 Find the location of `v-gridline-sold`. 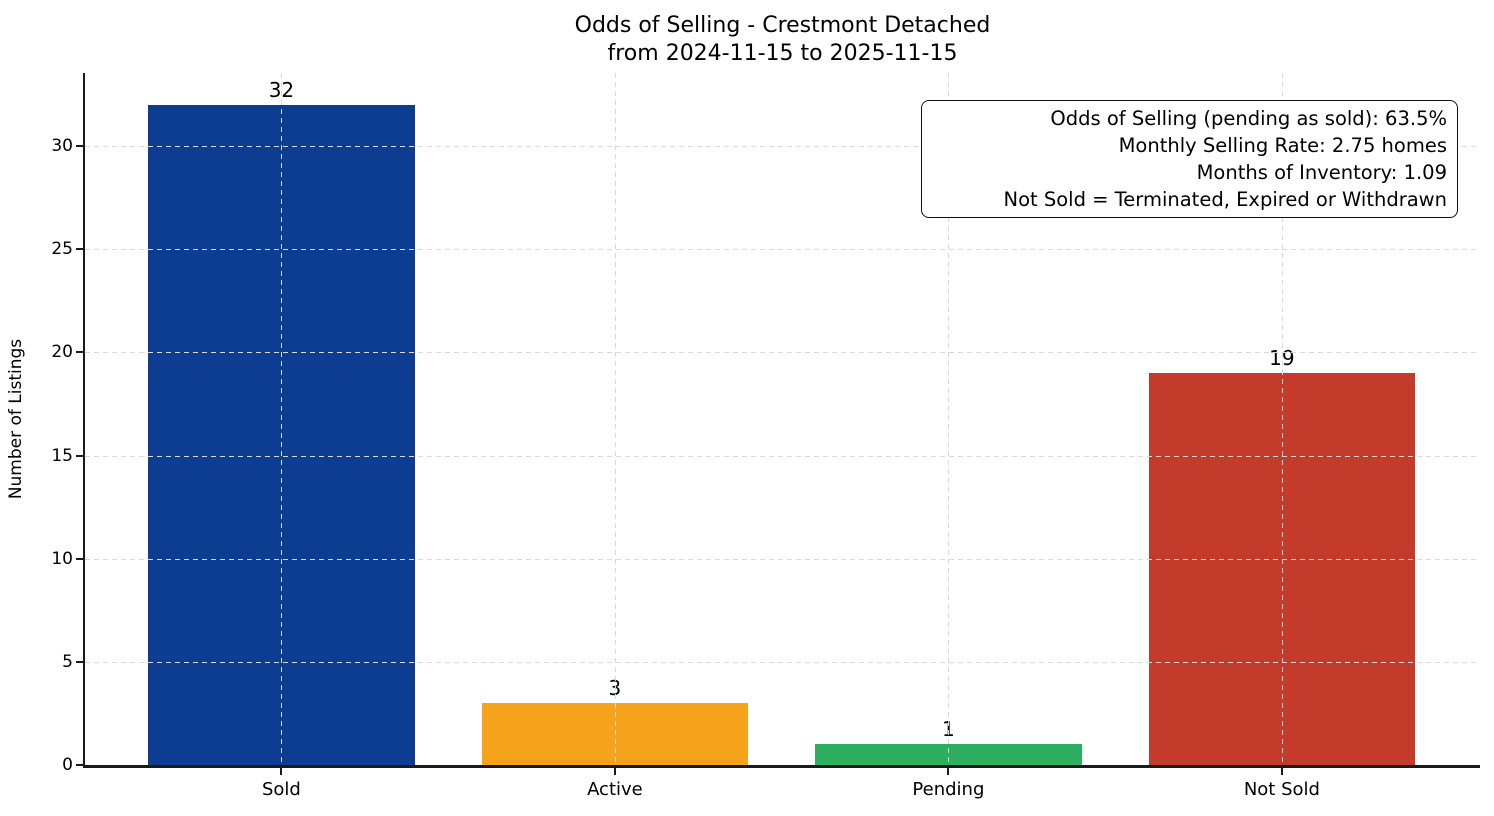

v-gridline-sold is located at coordinates (282, 419).